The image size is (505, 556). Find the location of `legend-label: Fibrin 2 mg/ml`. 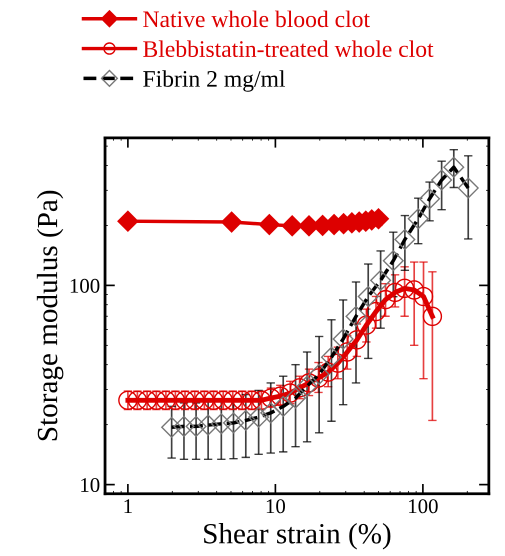

legend-label: Fibrin 2 mg/ml is located at coordinates (214, 81).